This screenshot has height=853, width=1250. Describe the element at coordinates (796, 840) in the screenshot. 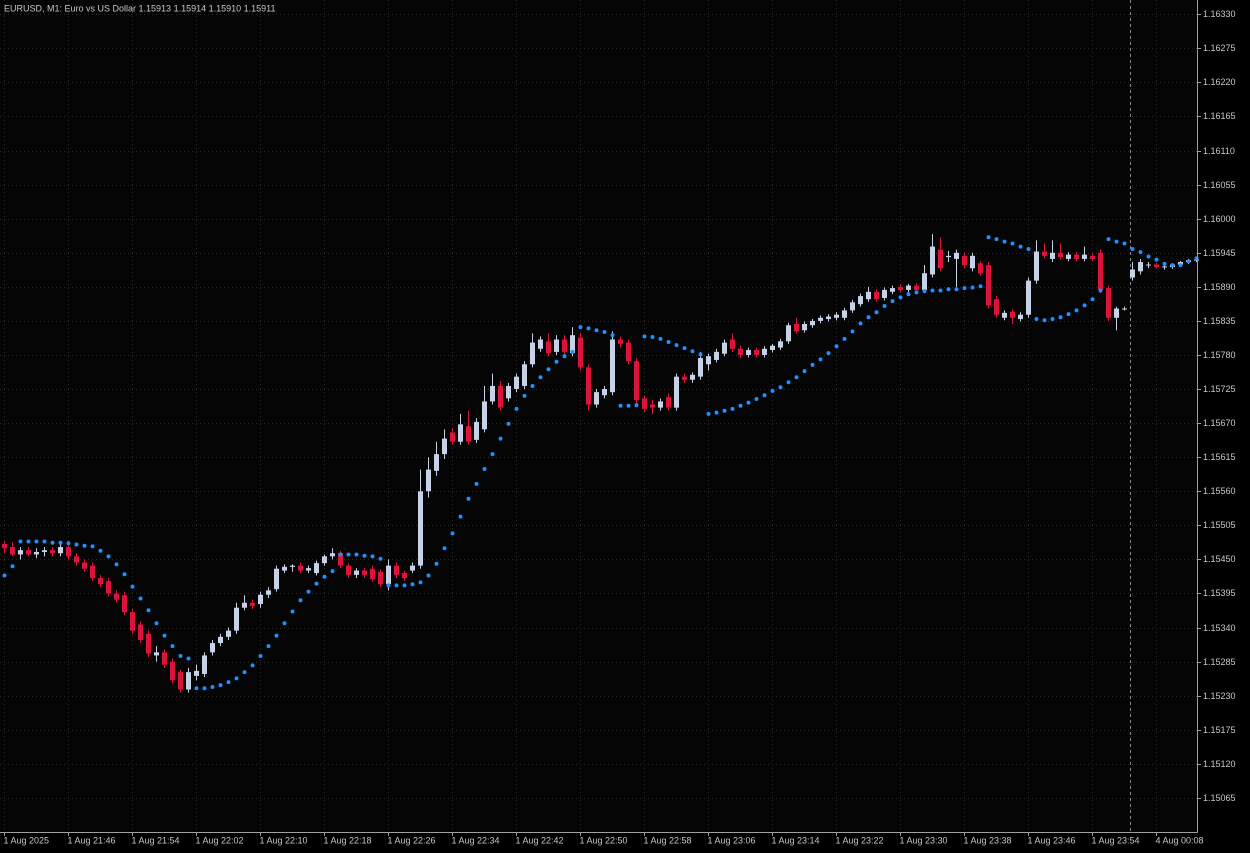

I see `x-tick-label: 1 Aug 23:14` at that location.